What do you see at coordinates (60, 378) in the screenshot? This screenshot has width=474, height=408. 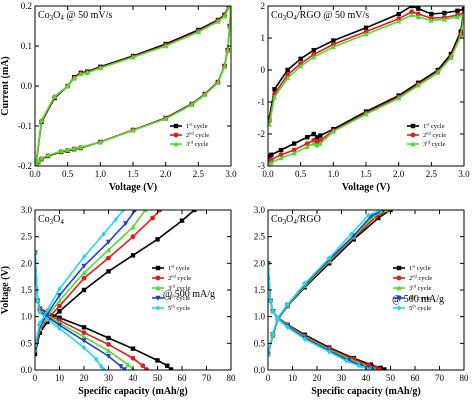 I see `x-tick-label: 10` at bounding box center [60, 378].